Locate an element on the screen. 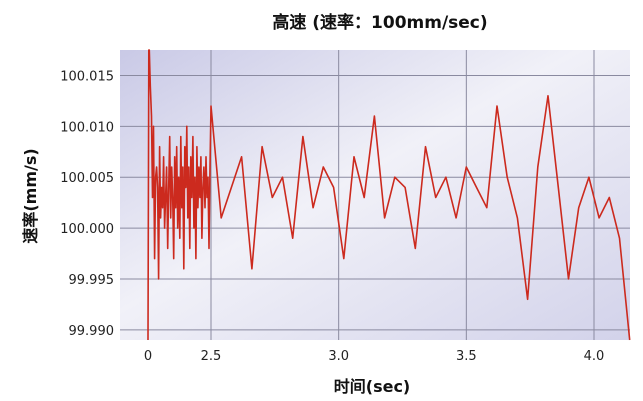 This screenshot has width=643, height=401. x-tick-label: 0 is located at coordinates (148, 356).